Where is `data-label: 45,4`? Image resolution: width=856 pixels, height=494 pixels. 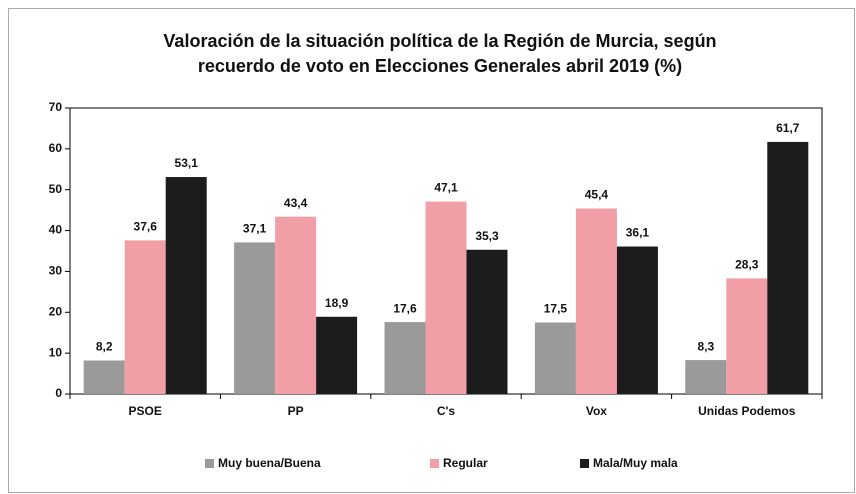
data-label: 45,4 is located at coordinates (597, 195).